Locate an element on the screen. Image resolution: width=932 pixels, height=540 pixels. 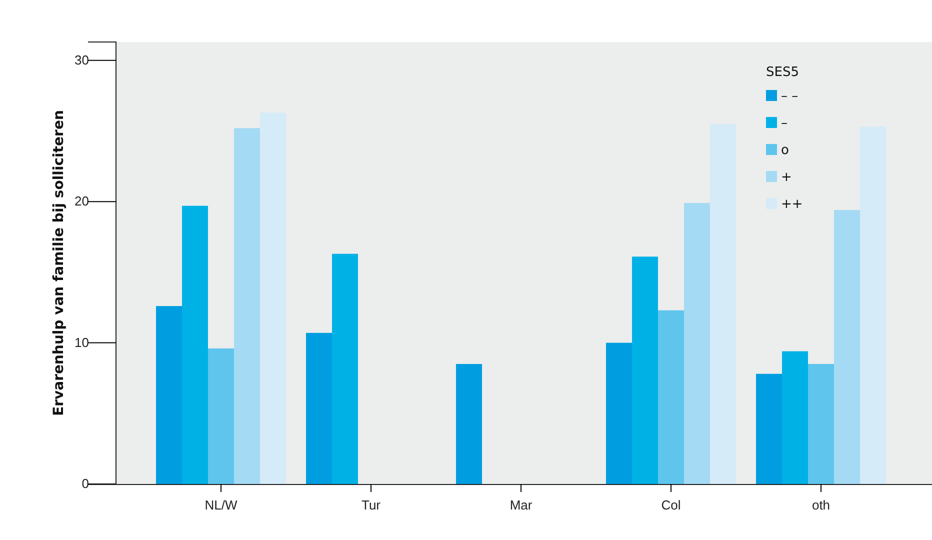
legend-title: SES5 is located at coordinates (782, 72).